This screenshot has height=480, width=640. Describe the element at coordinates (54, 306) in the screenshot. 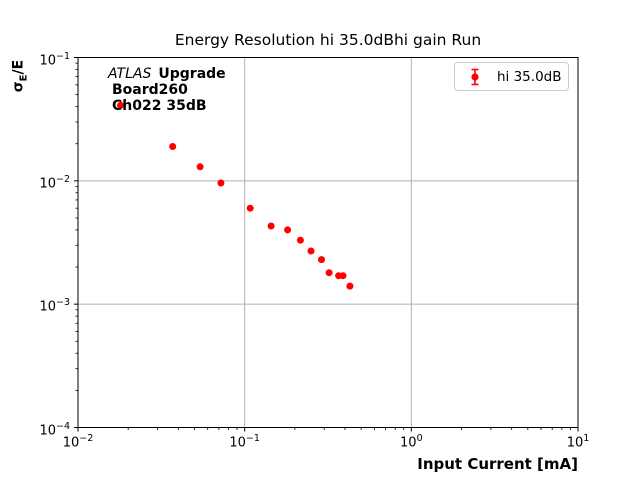

I see `y-tick-label: 10⁻³` at that location.